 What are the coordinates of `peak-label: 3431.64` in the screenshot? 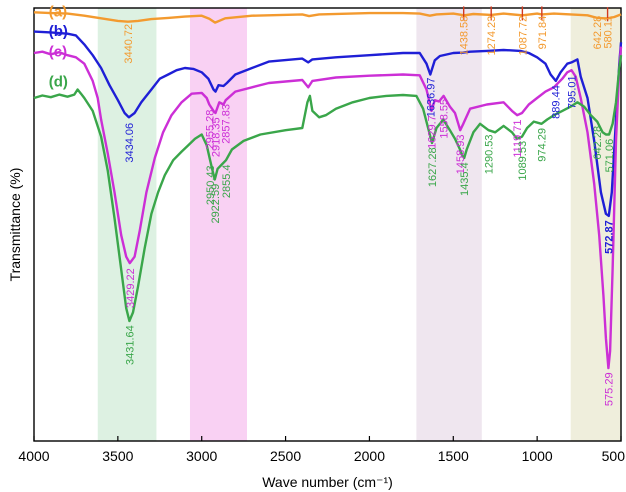 It's located at (130, 345).